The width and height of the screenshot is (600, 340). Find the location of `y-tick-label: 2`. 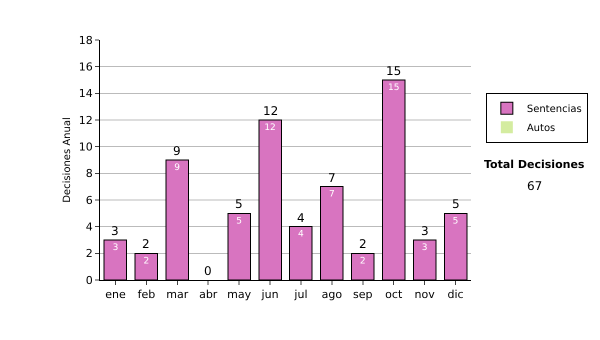

y-tick-label: 2 is located at coordinates (89, 253).